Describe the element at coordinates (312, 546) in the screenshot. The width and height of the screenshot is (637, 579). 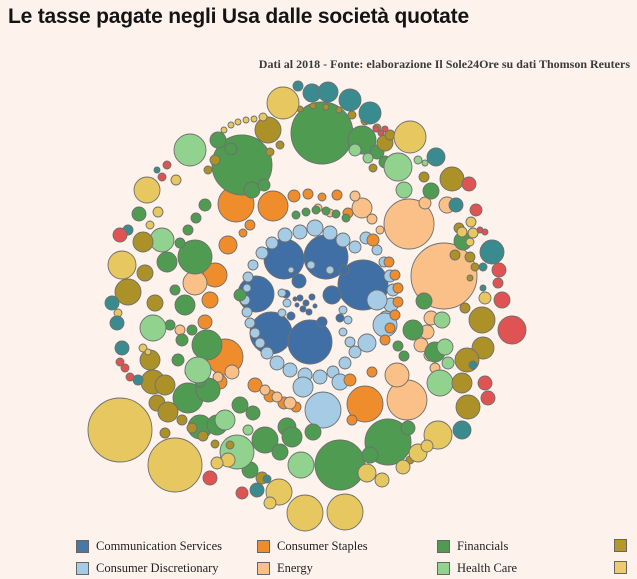
I see `legend-item-consumer-staples: Consumer Staples` at that location.